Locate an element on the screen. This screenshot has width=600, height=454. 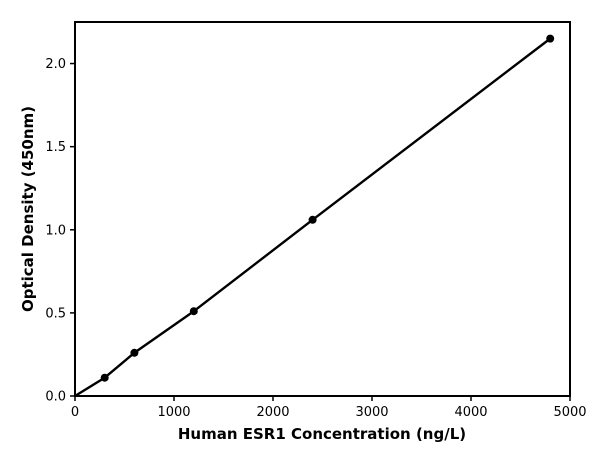
x-tick-label: 3000 is located at coordinates (371, 412).